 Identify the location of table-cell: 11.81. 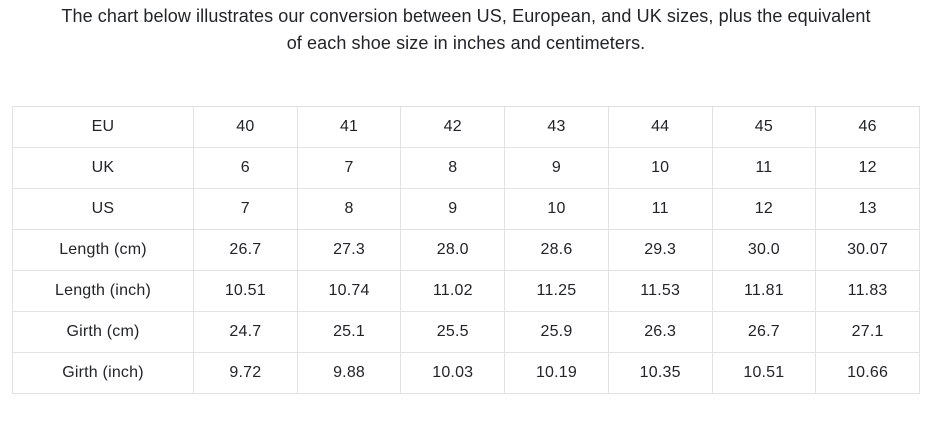
(764, 291).